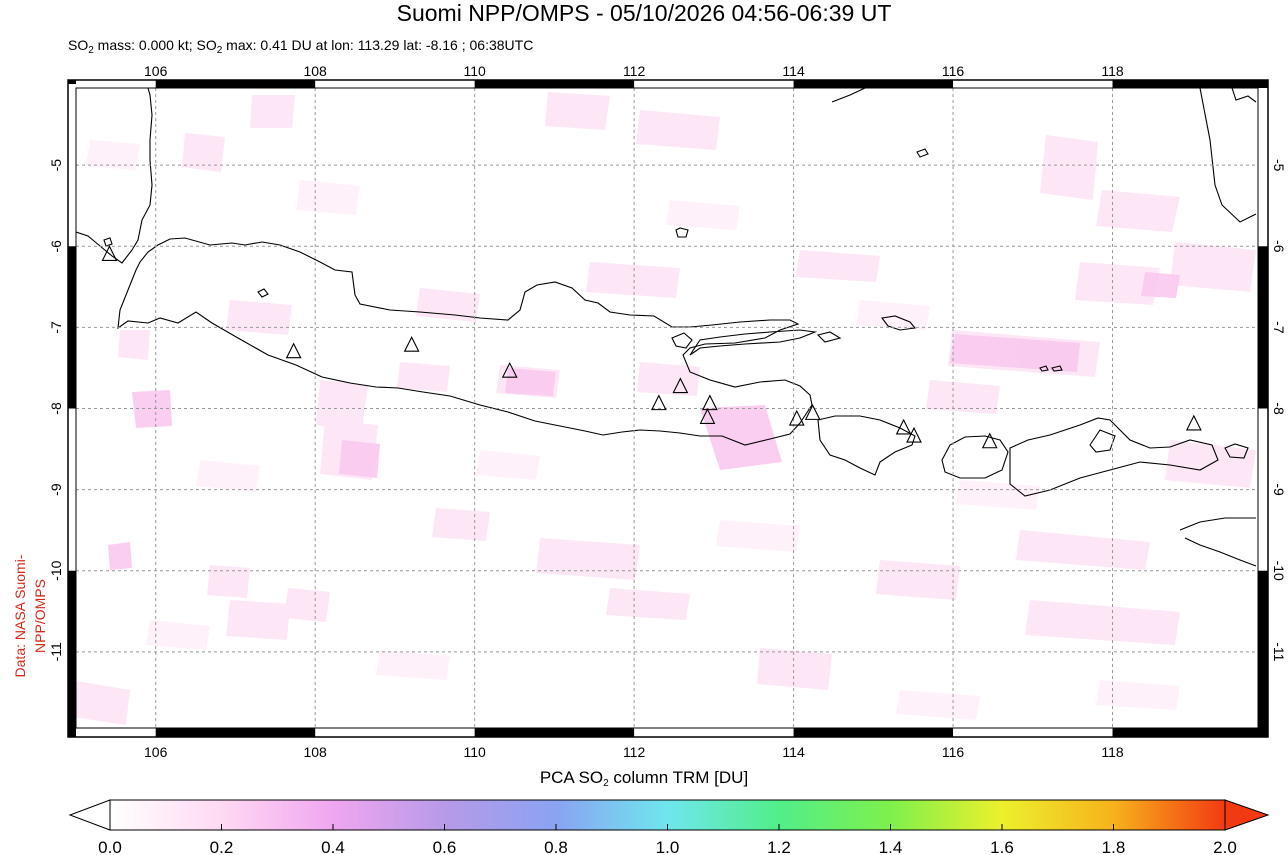 This screenshot has width=1288, height=855. What do you see at coordinates (56, 165) in the screenshot?
I see `lat-tick-label-left: -5` at bounding box center [56, 165].